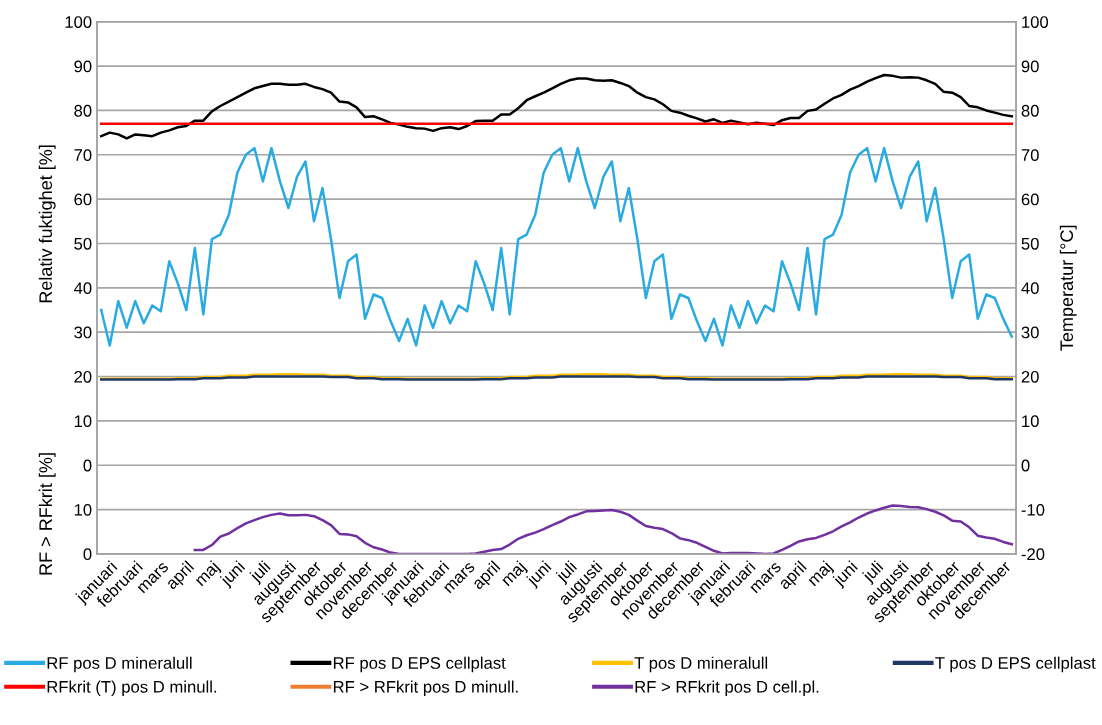 This screenshot has width=1102, height=725. I want to click on y2-tick-label: 50, so click(1030, 243).